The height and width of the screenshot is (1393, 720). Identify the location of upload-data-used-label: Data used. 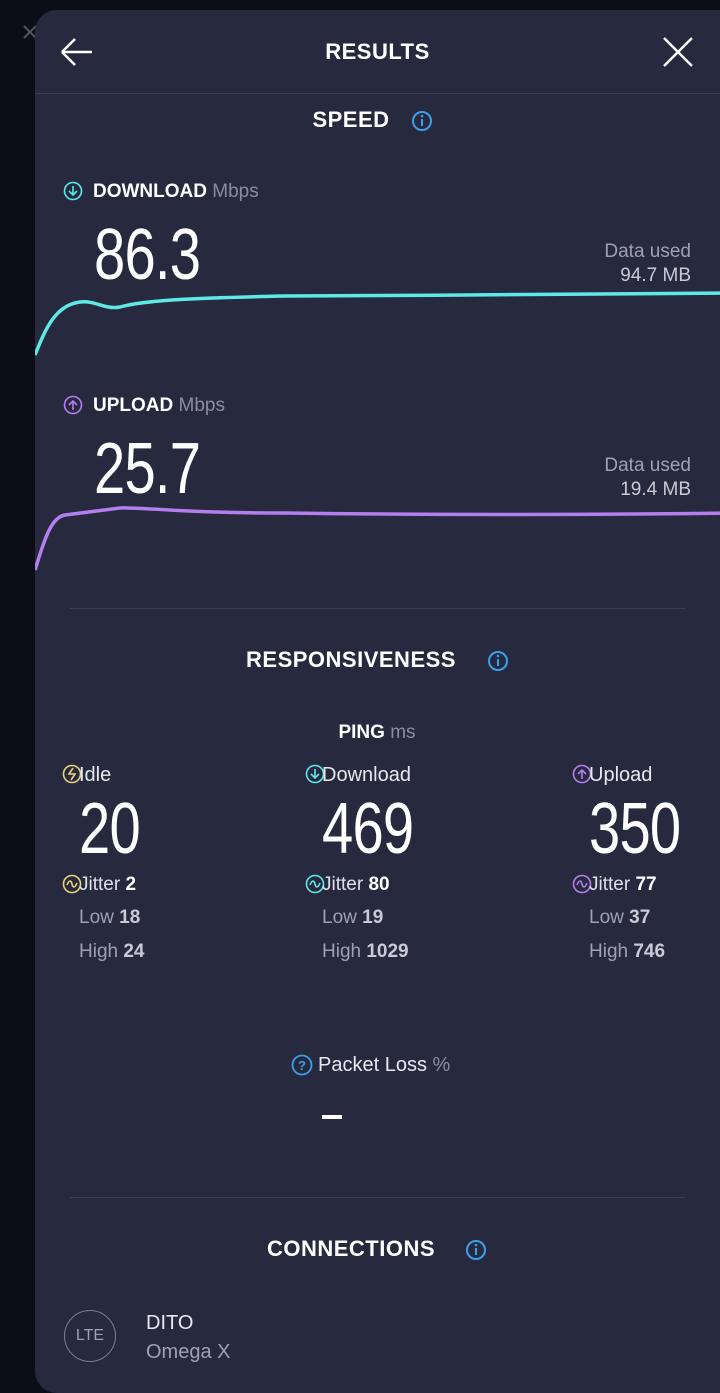
(647, 465).